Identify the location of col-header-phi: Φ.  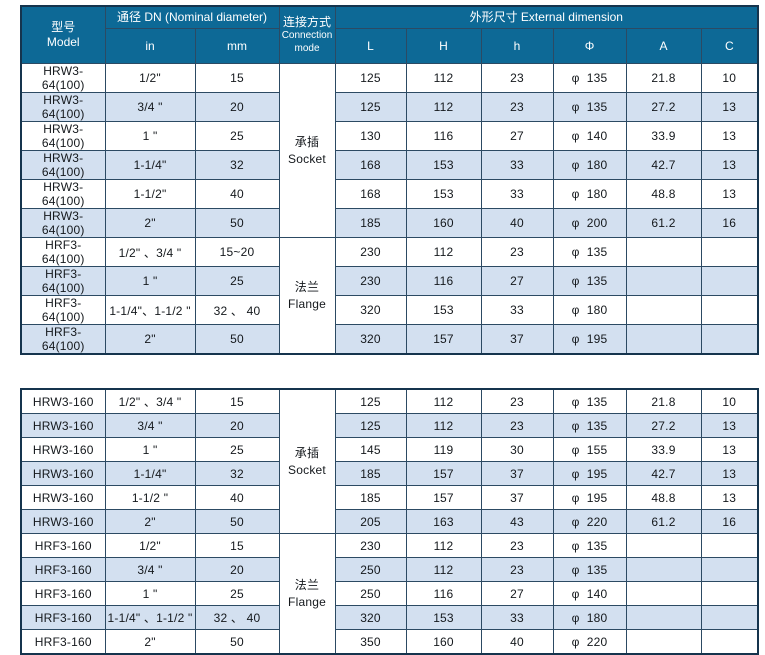
(589, 46).